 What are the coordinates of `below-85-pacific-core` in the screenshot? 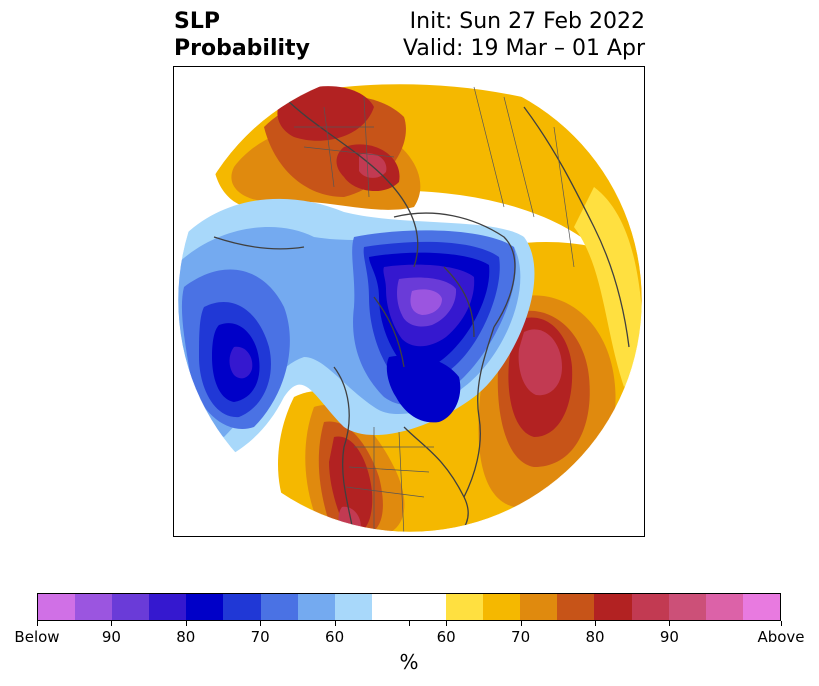 It's located at (241, 362).